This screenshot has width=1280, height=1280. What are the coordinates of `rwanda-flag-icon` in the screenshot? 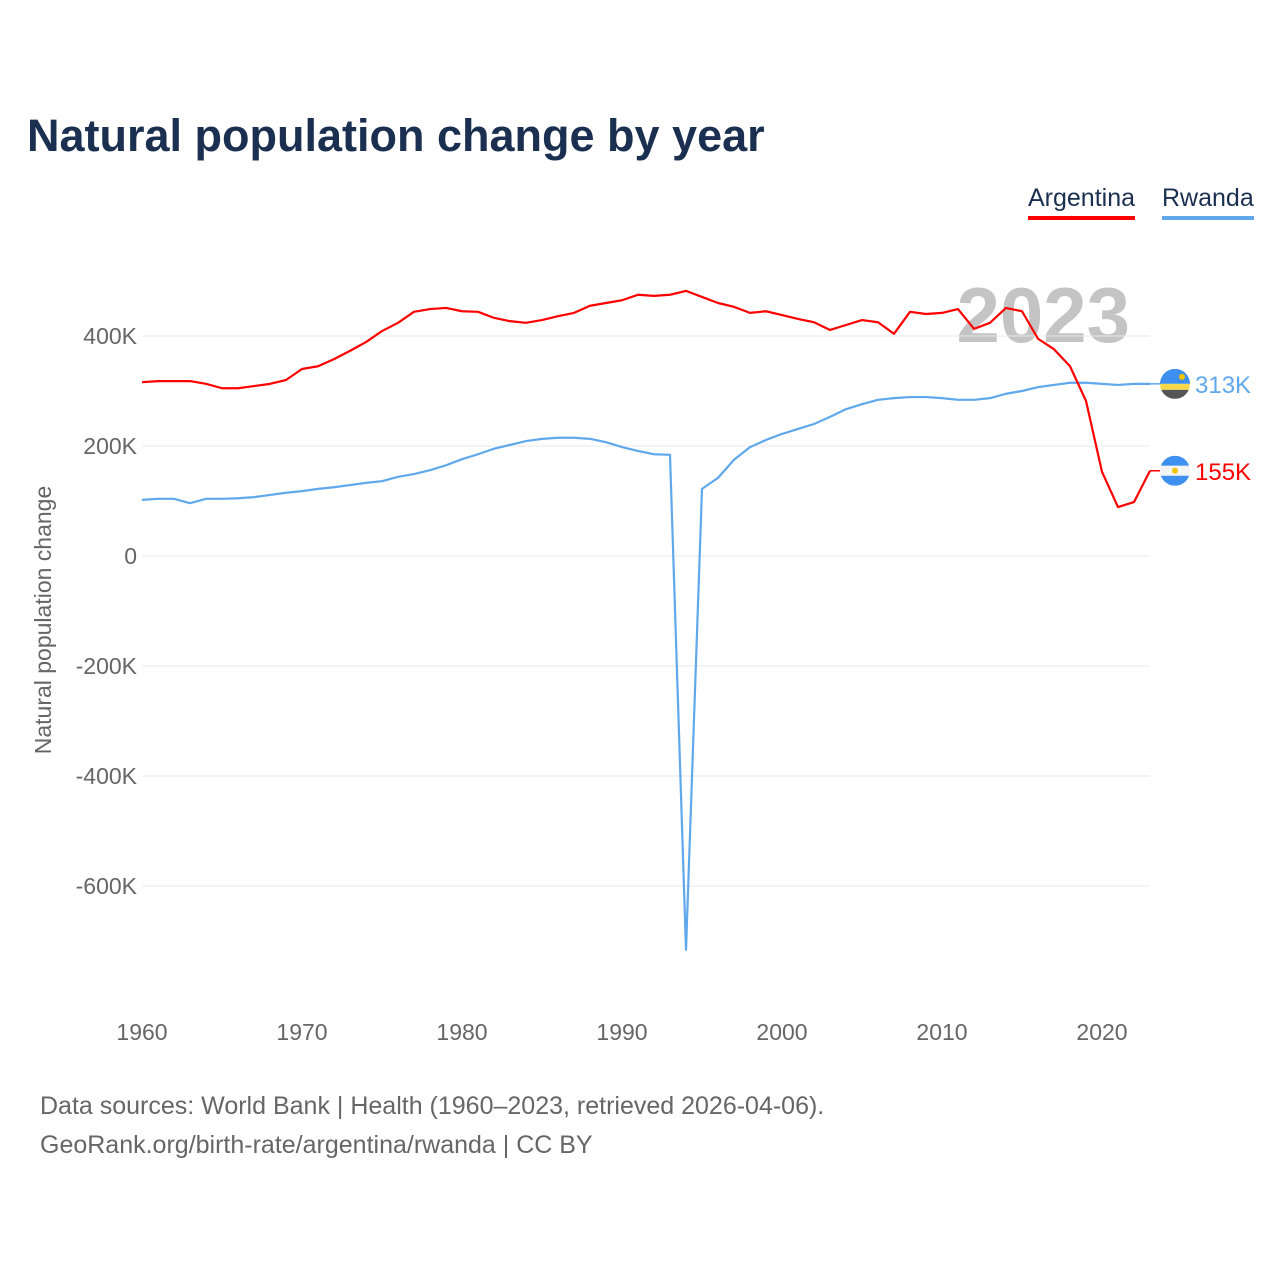 It's located at (1175, 383).